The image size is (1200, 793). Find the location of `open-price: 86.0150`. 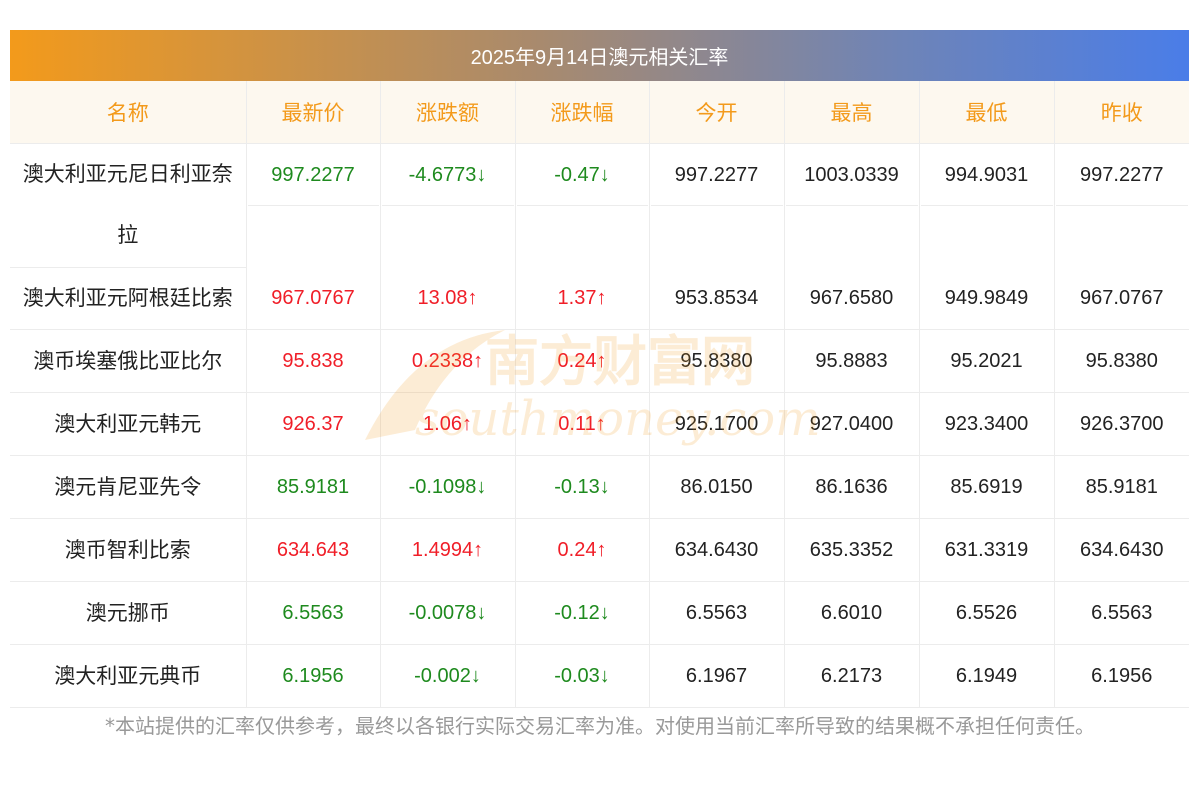

open-price: 86.0150 is located at coordinates (716, 486).